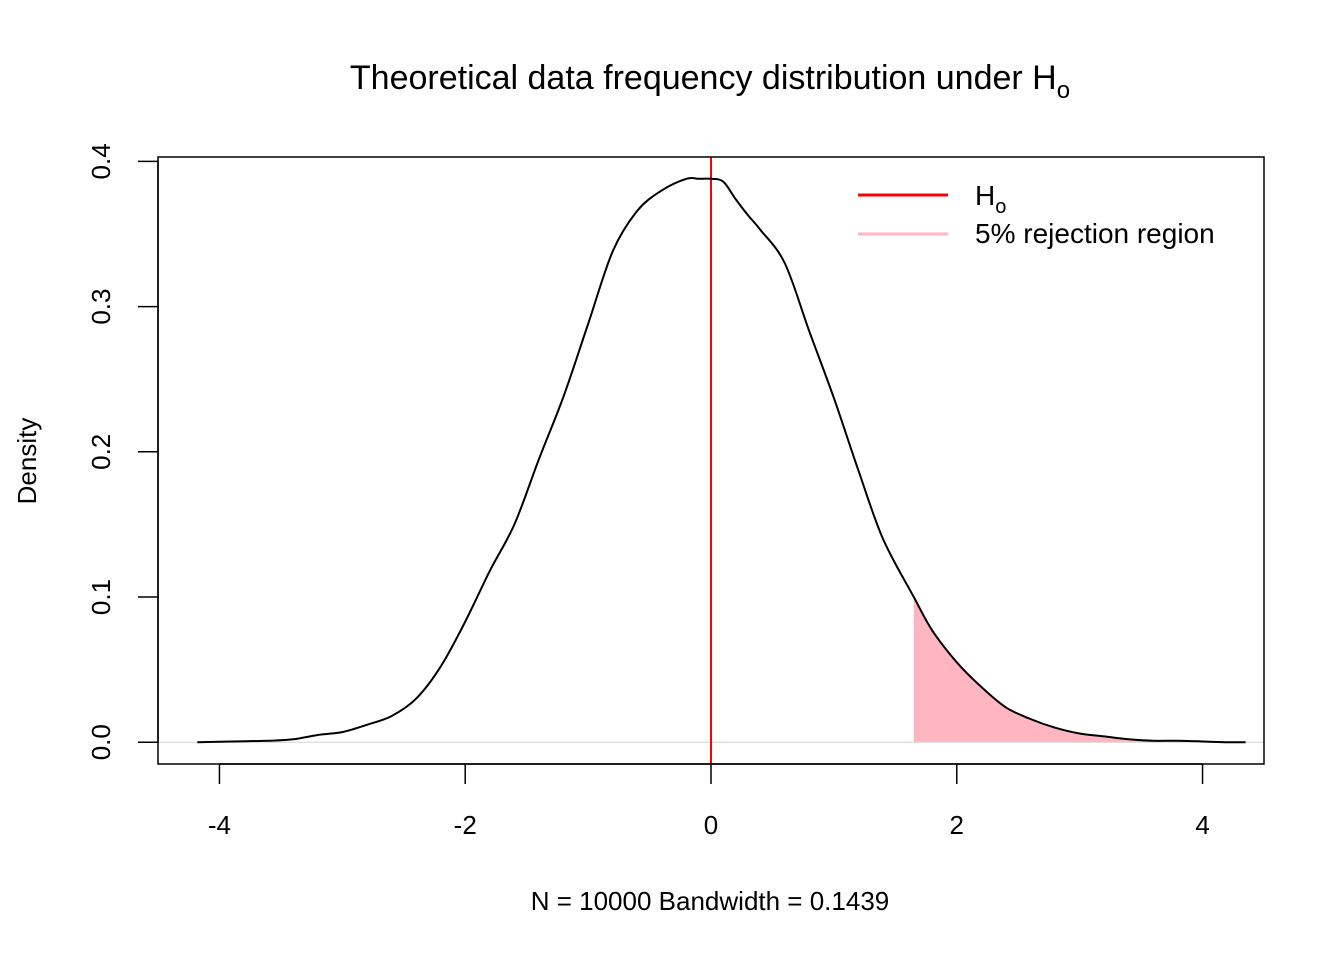 This screenshot has width=1344, height=965. I want to click on y-tick-label: 0.2, so click(101, 452).